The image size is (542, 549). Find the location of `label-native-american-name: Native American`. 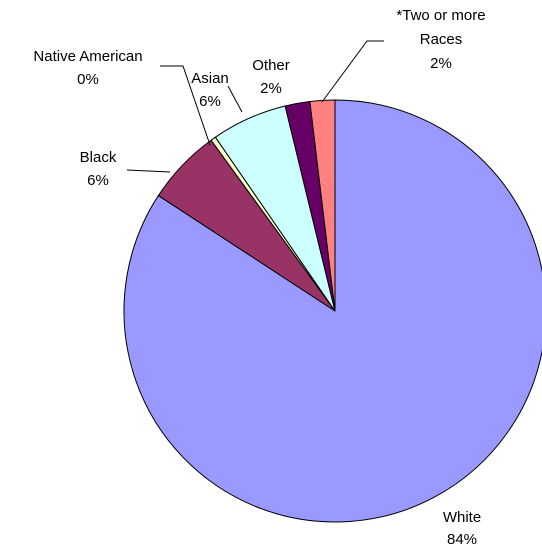

label-native-american-name: Native American is located at coordinates (87, 56).